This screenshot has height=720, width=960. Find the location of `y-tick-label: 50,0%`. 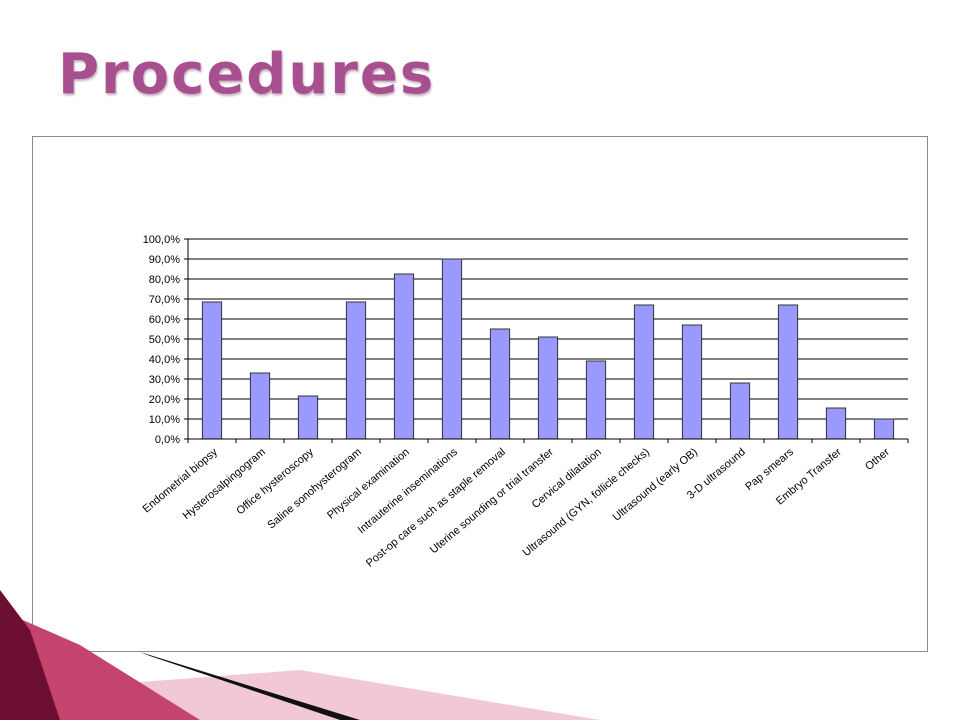

y-tick-label: 50,0% is located at coordinates (164, 340).